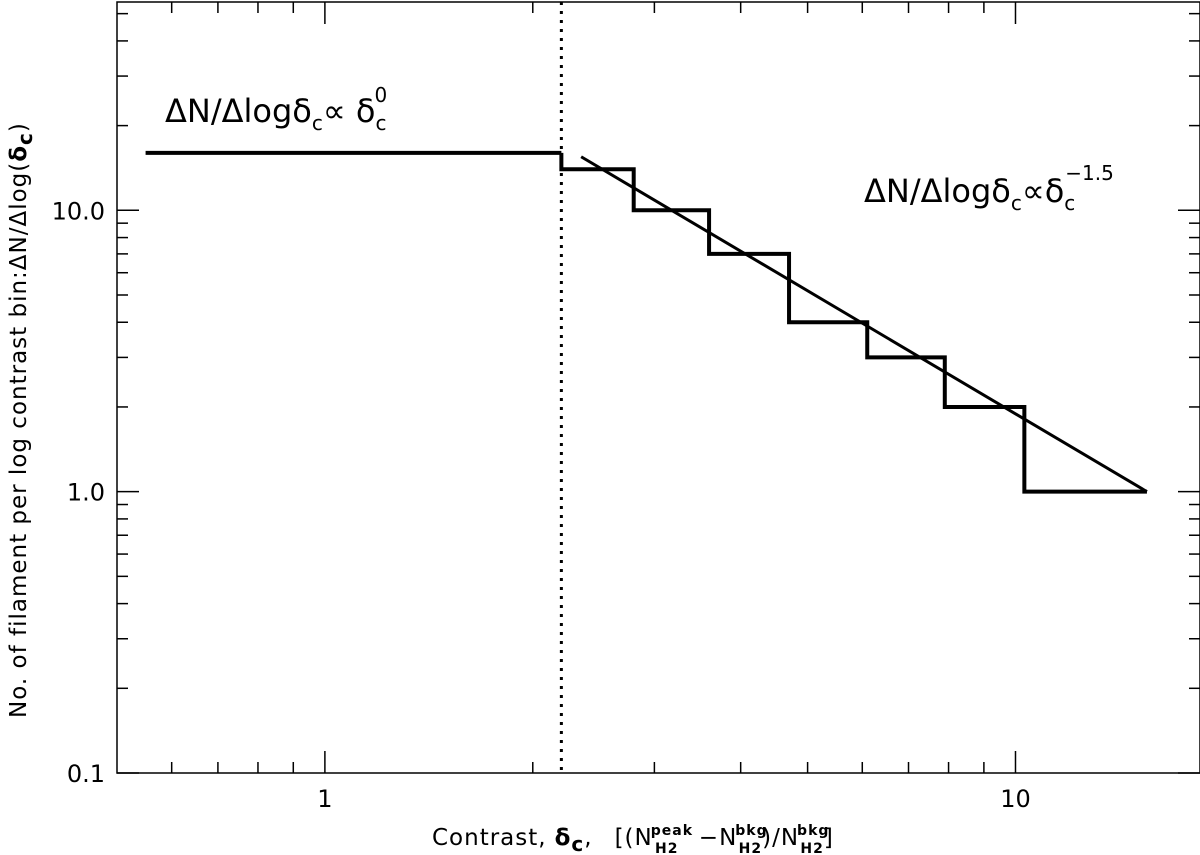 Image resolution: width=1200 pixels, height=855 pixels. What do you see at coordinates (86, 774) in the screenshot?
I see `y-tick-label: 0.1` at bounding box center [86, 774].